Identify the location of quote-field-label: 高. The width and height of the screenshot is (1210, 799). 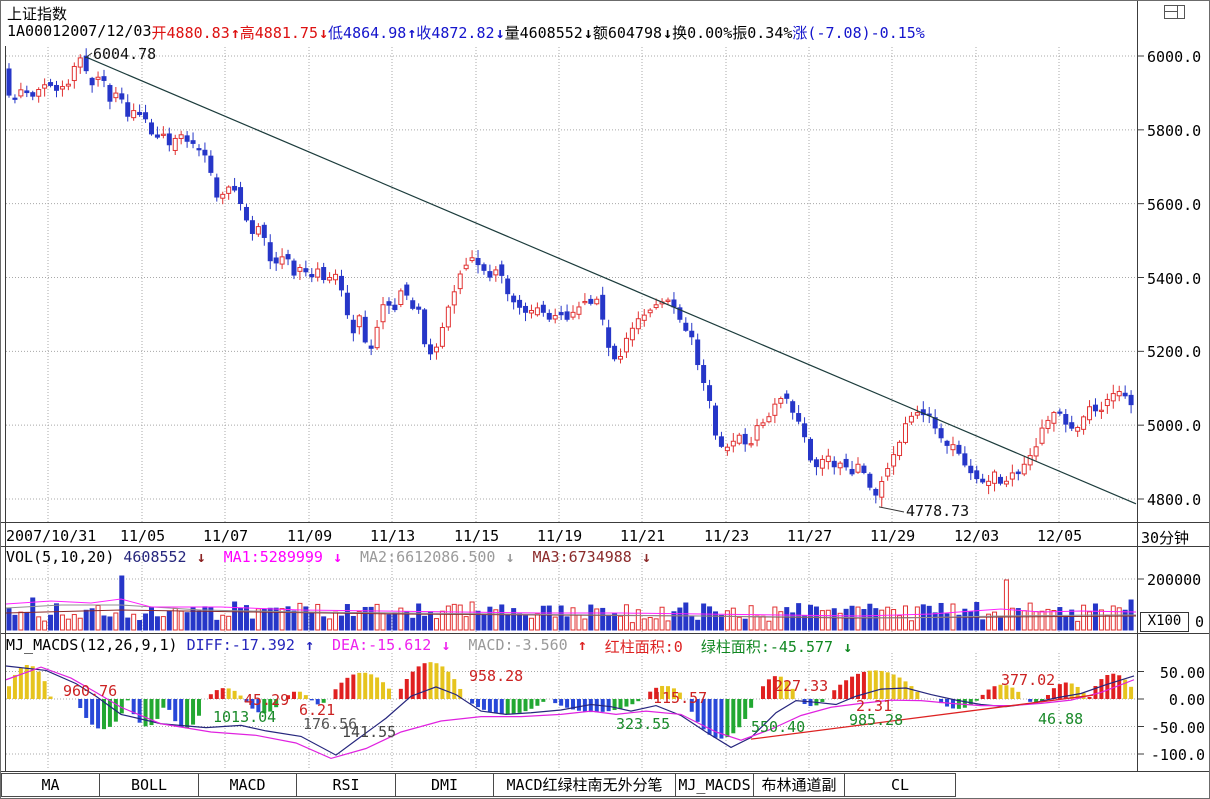
(247, 33).